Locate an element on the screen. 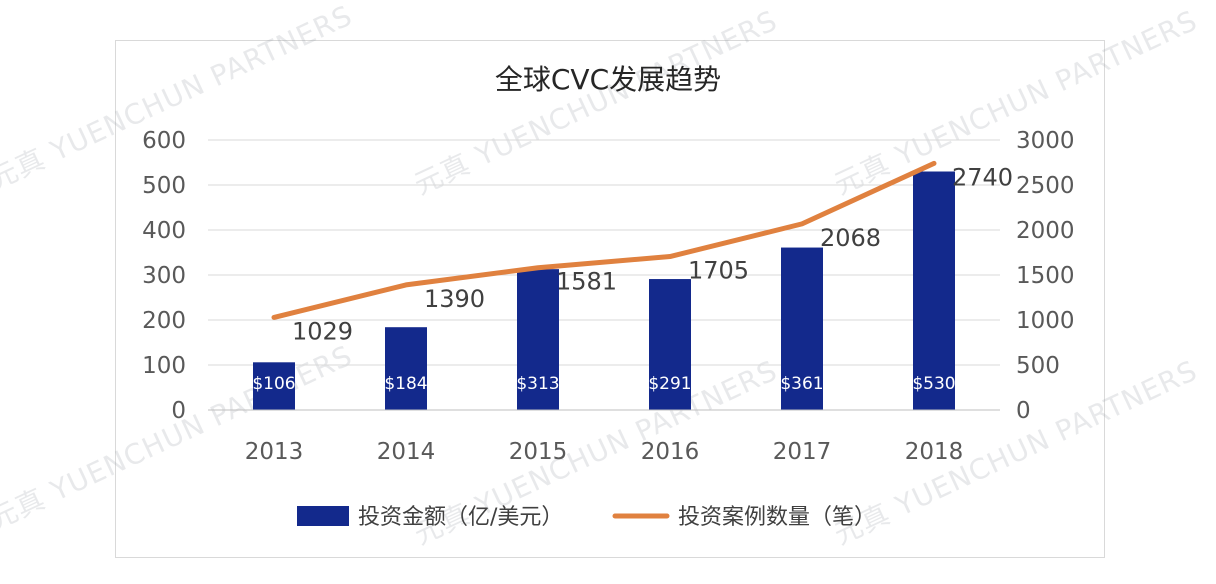  x-tick-label: 2018 is located at coordinates (934, 452).